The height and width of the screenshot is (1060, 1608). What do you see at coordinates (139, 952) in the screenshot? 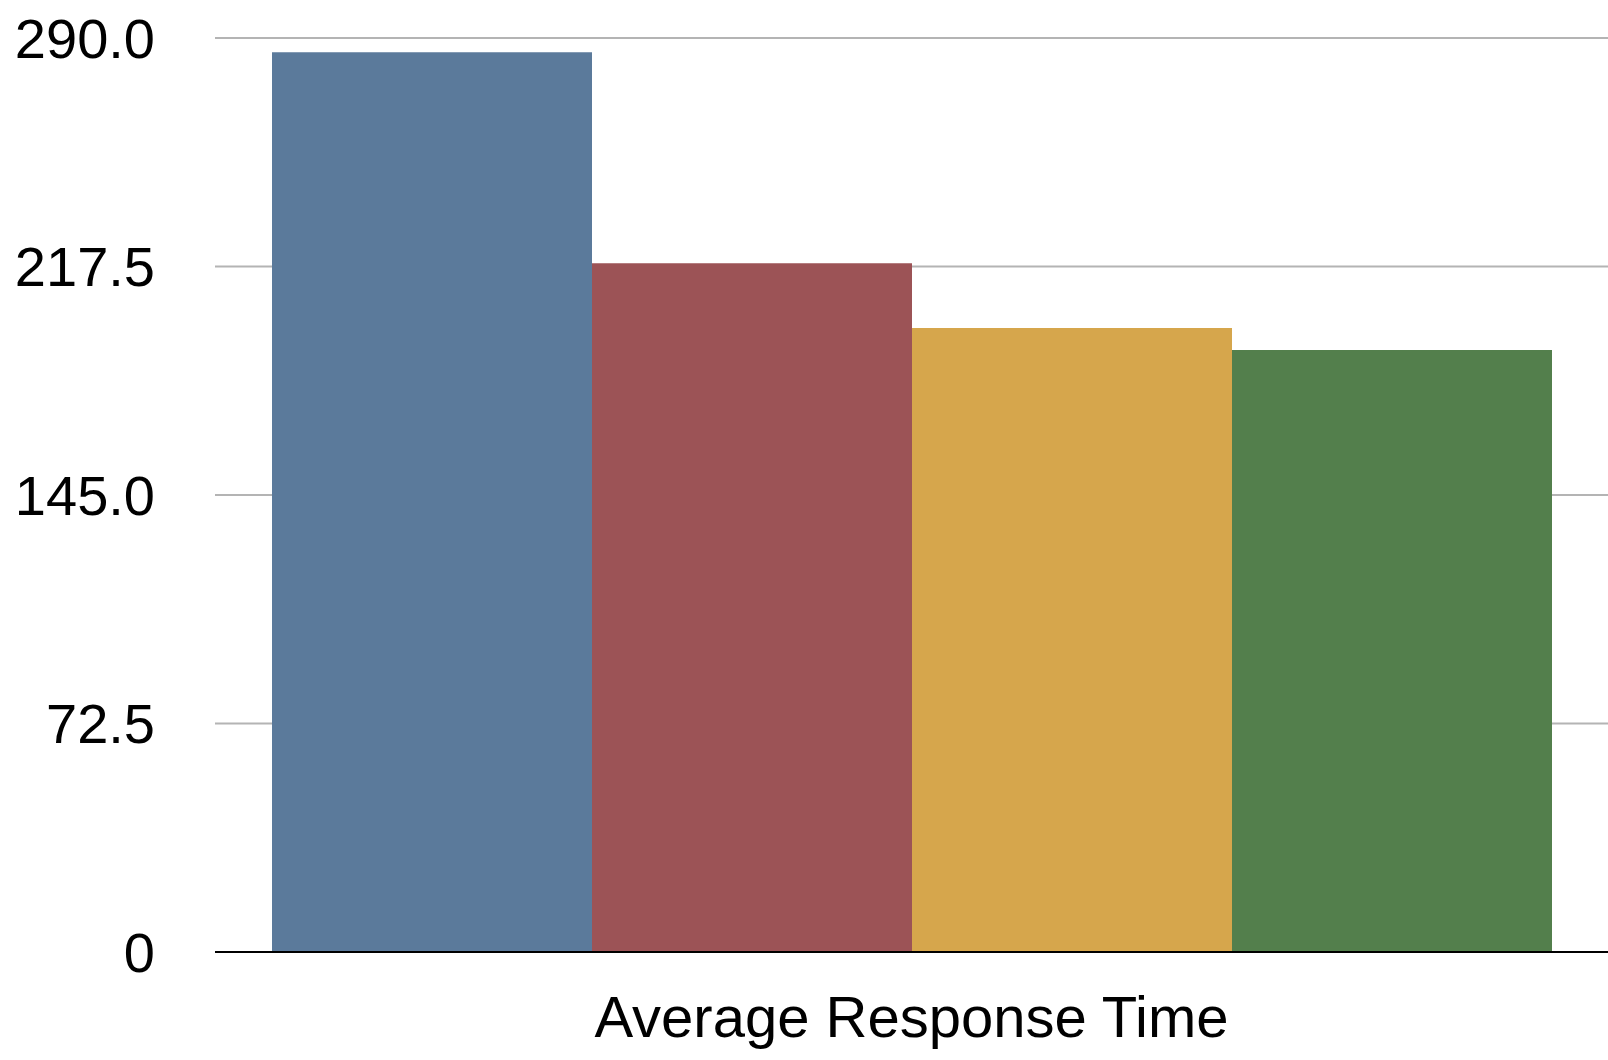
I see `y-tick-label: 0` at bounding box center [139, 952].